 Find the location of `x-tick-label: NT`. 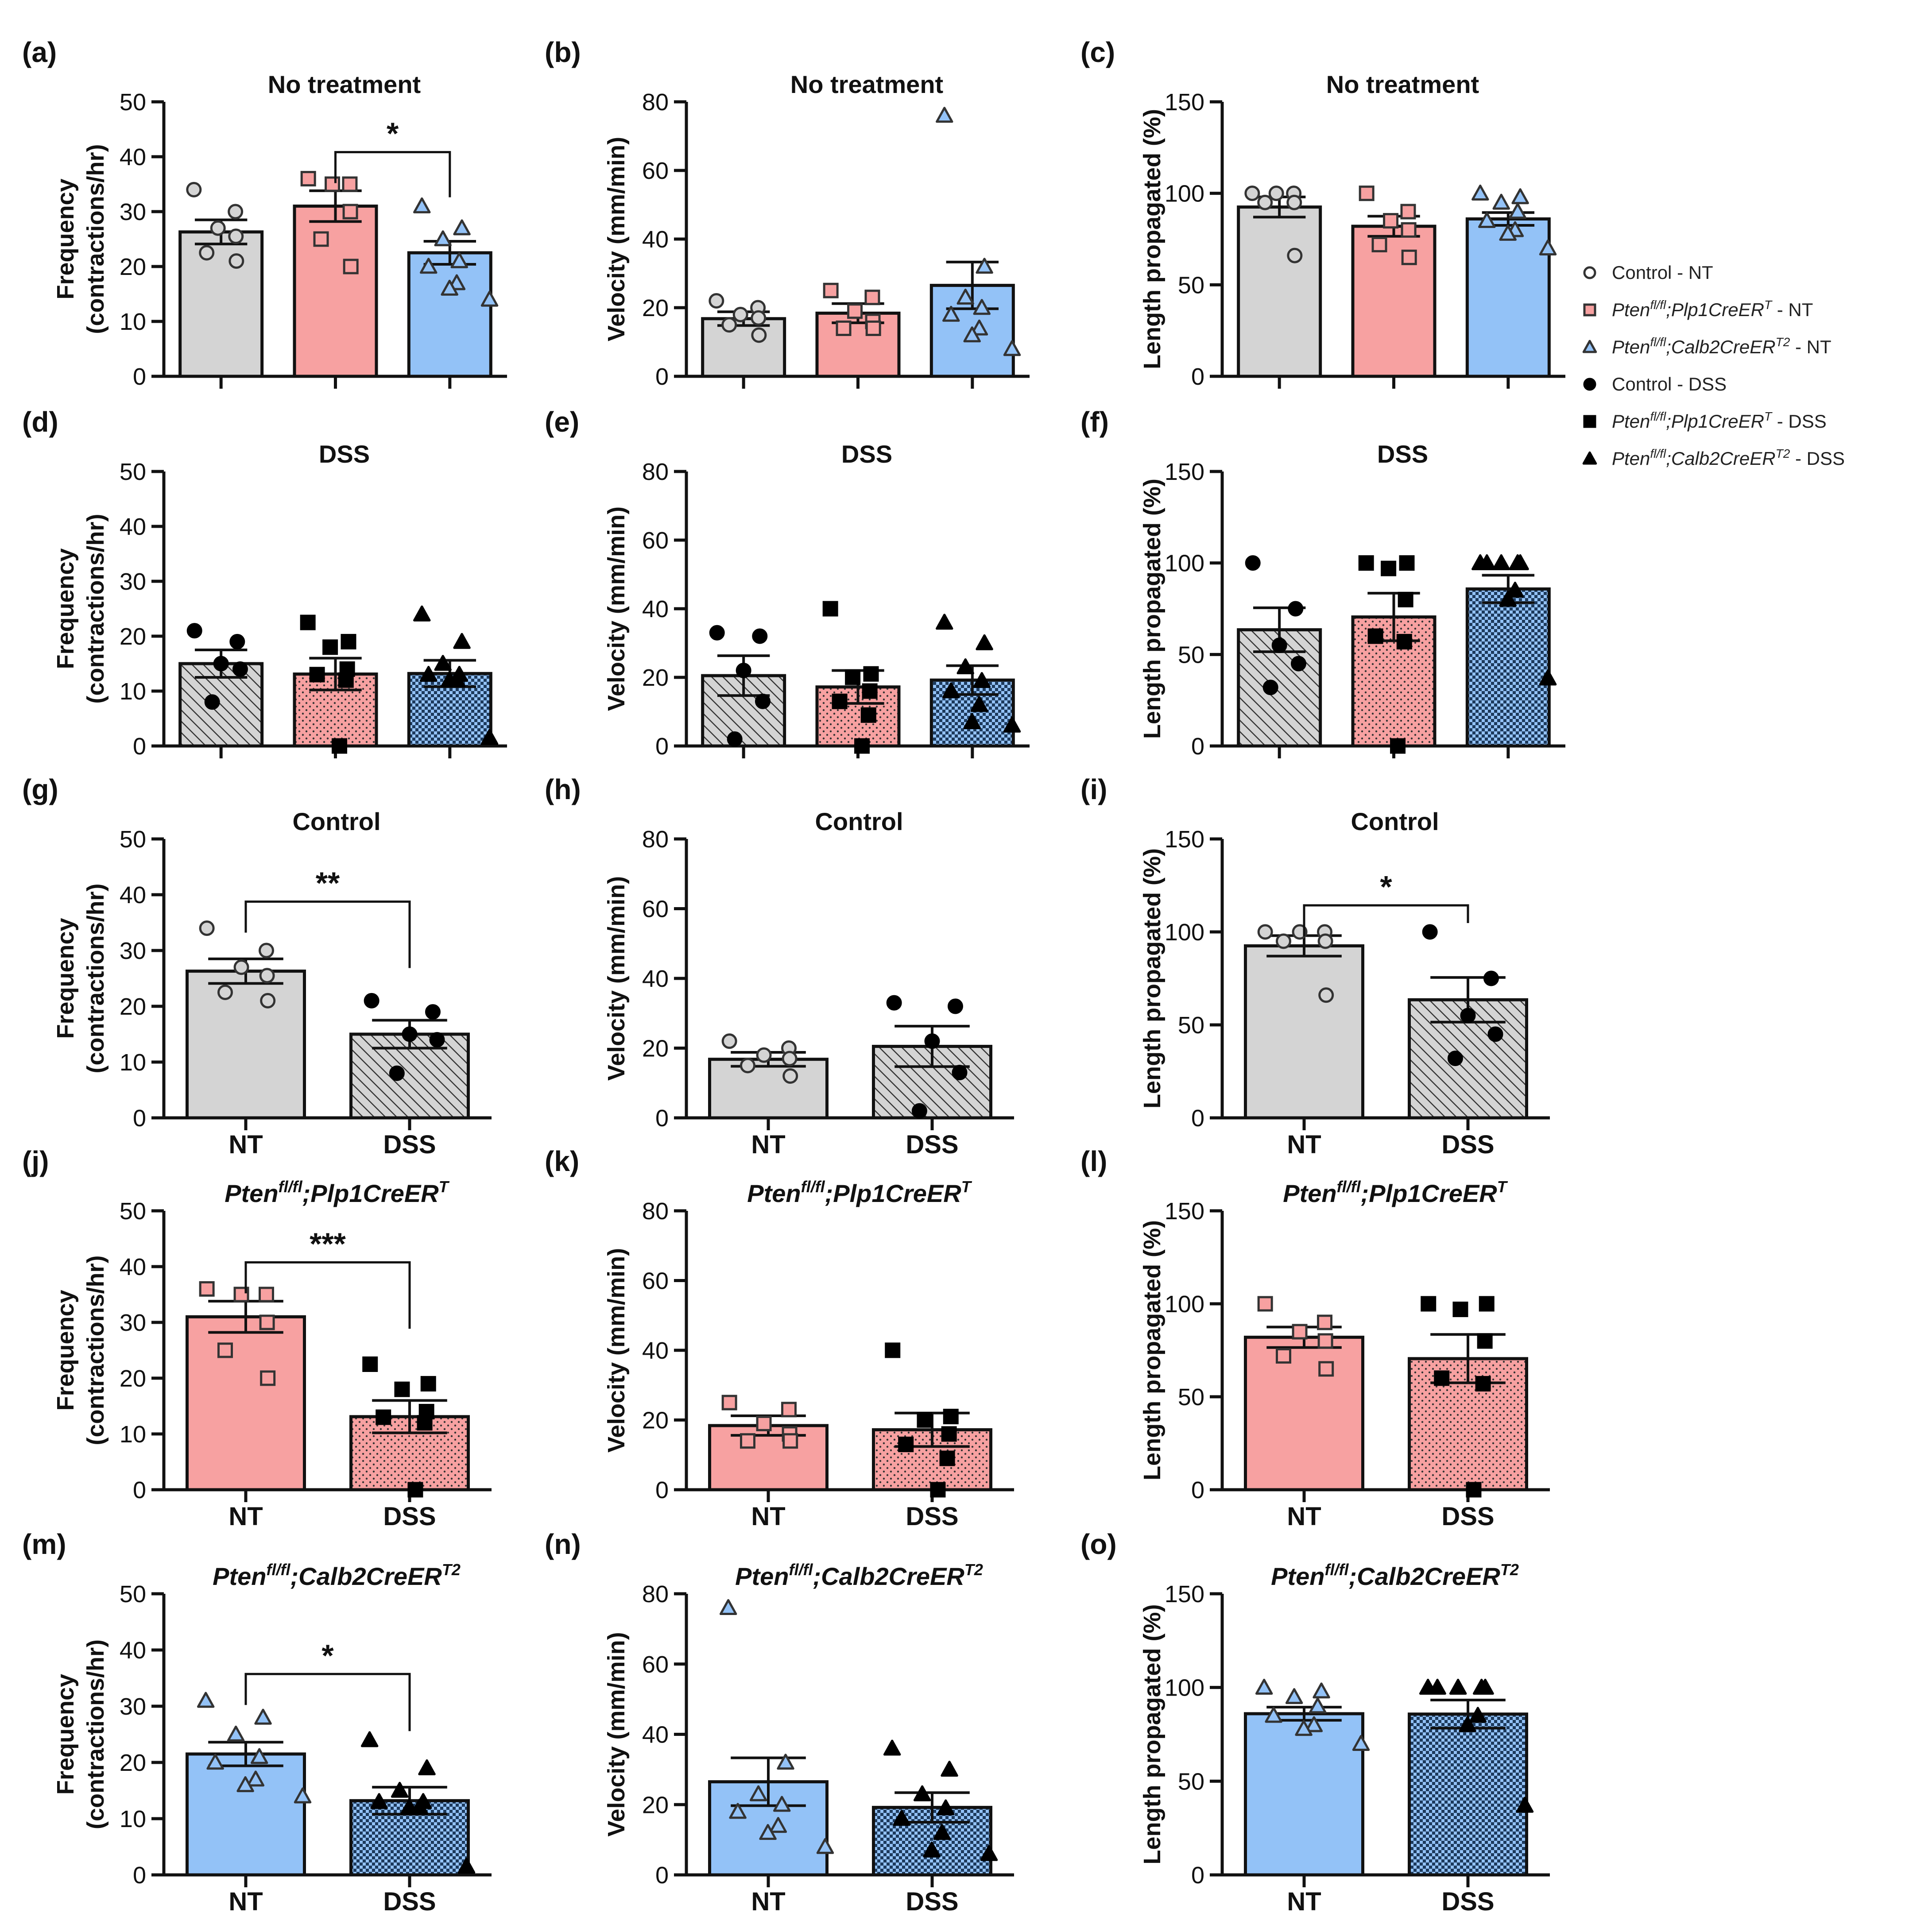

x-tick-label: NT is located at coordinates (1304, 1516).